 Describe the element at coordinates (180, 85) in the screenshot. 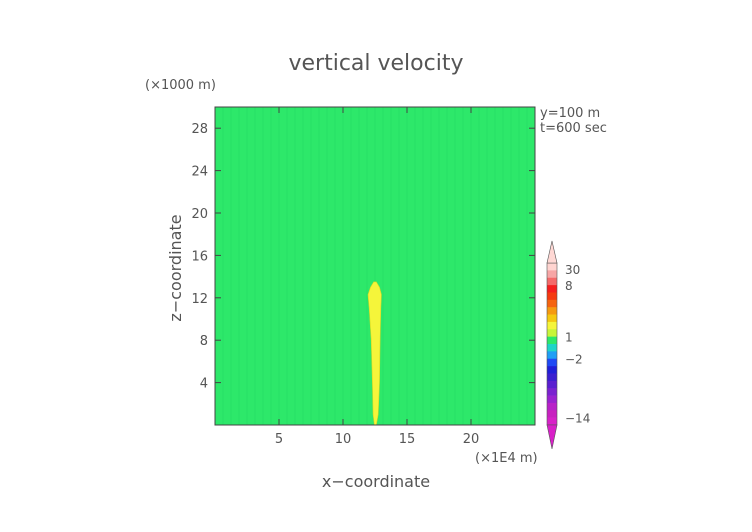

I see `y-axis-unit: (×1000 m)` at that location.